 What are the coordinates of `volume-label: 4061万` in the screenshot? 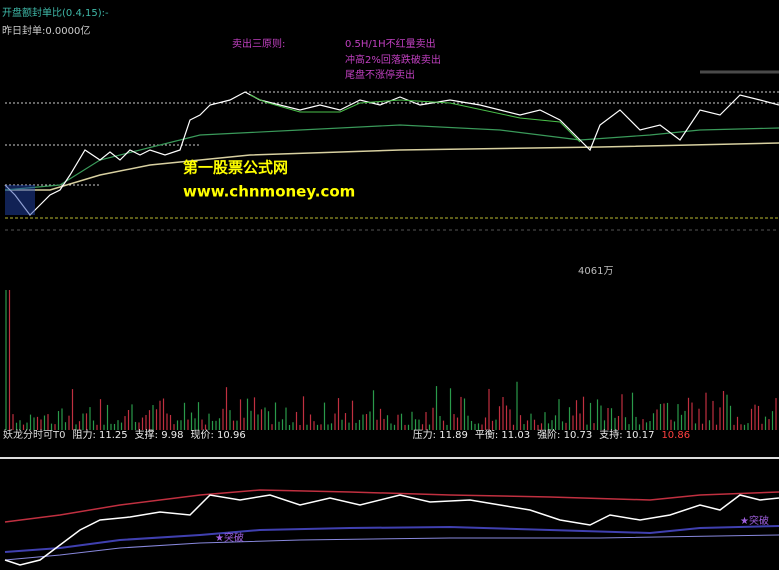 It's located at (595, 271).